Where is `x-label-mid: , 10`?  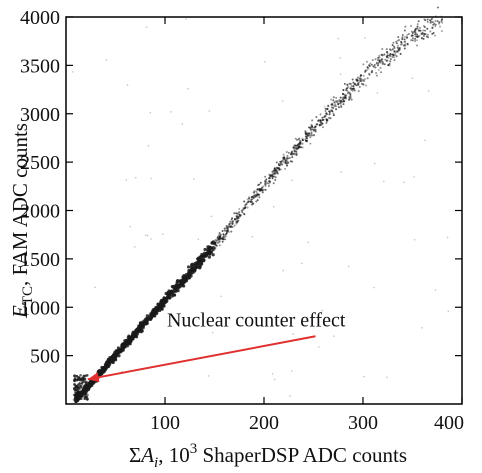 x-label-mid: , 10 is located at coordinates (174, 455).